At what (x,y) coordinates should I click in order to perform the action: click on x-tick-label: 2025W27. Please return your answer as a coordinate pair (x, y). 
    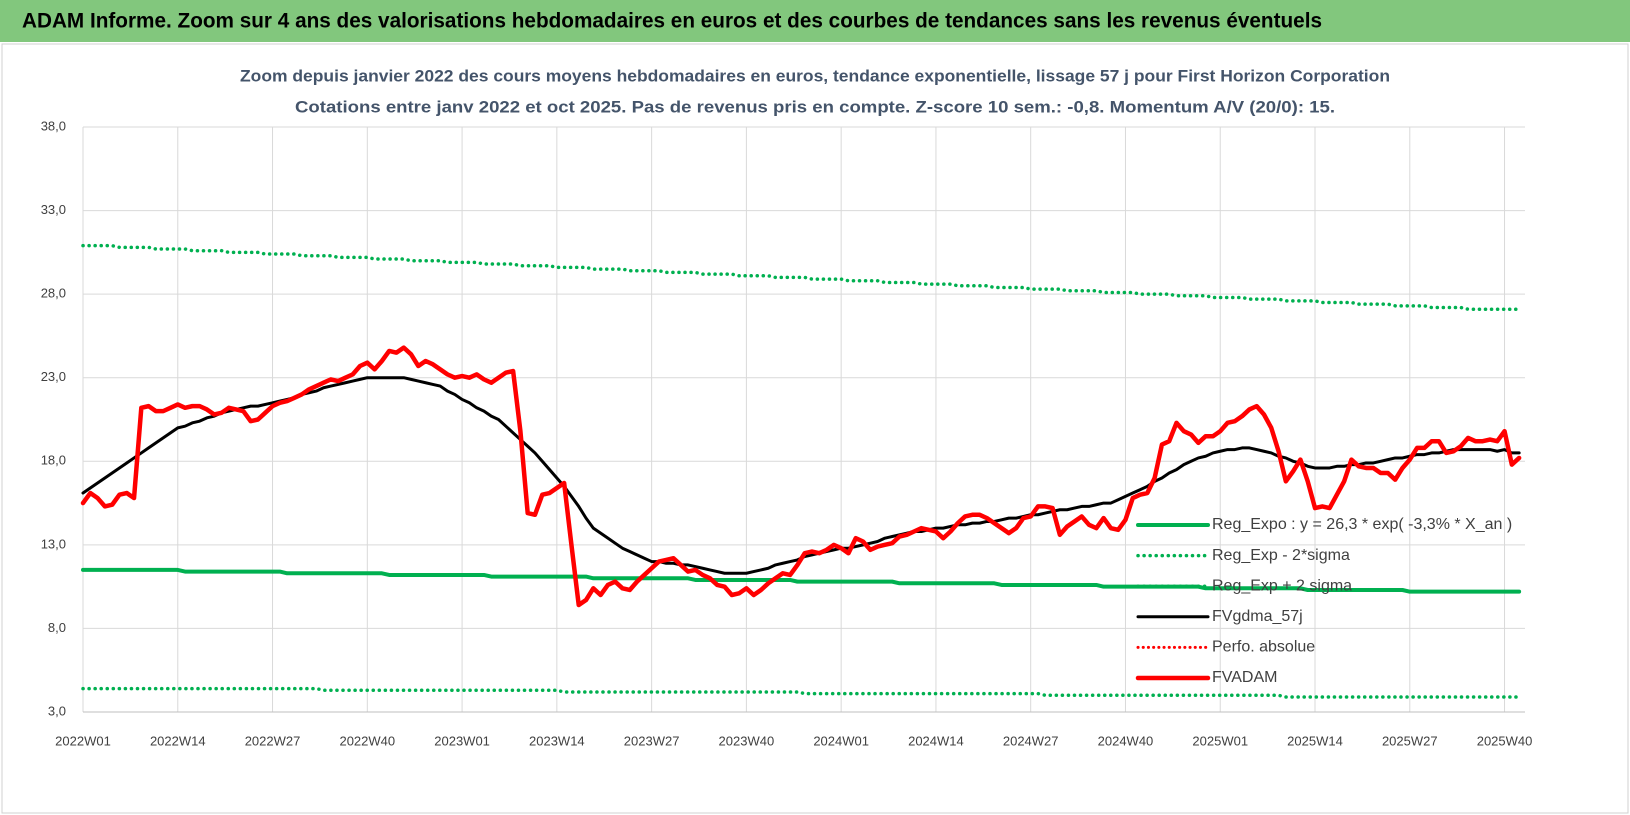
    Looking at the image, I should click on (1410, 740).